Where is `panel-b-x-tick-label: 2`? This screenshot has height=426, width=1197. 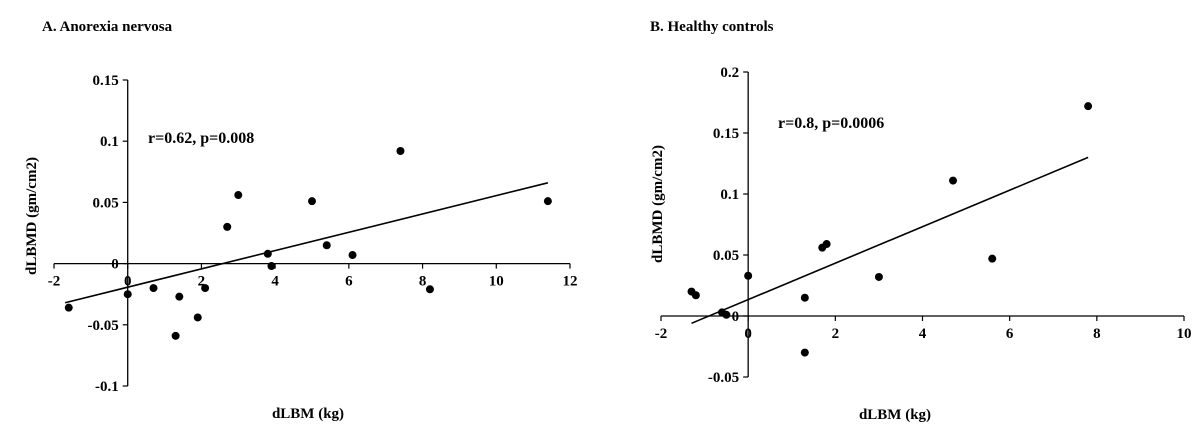 panel-b-x-tick-label: 2 is located at coordinates (836, 334).